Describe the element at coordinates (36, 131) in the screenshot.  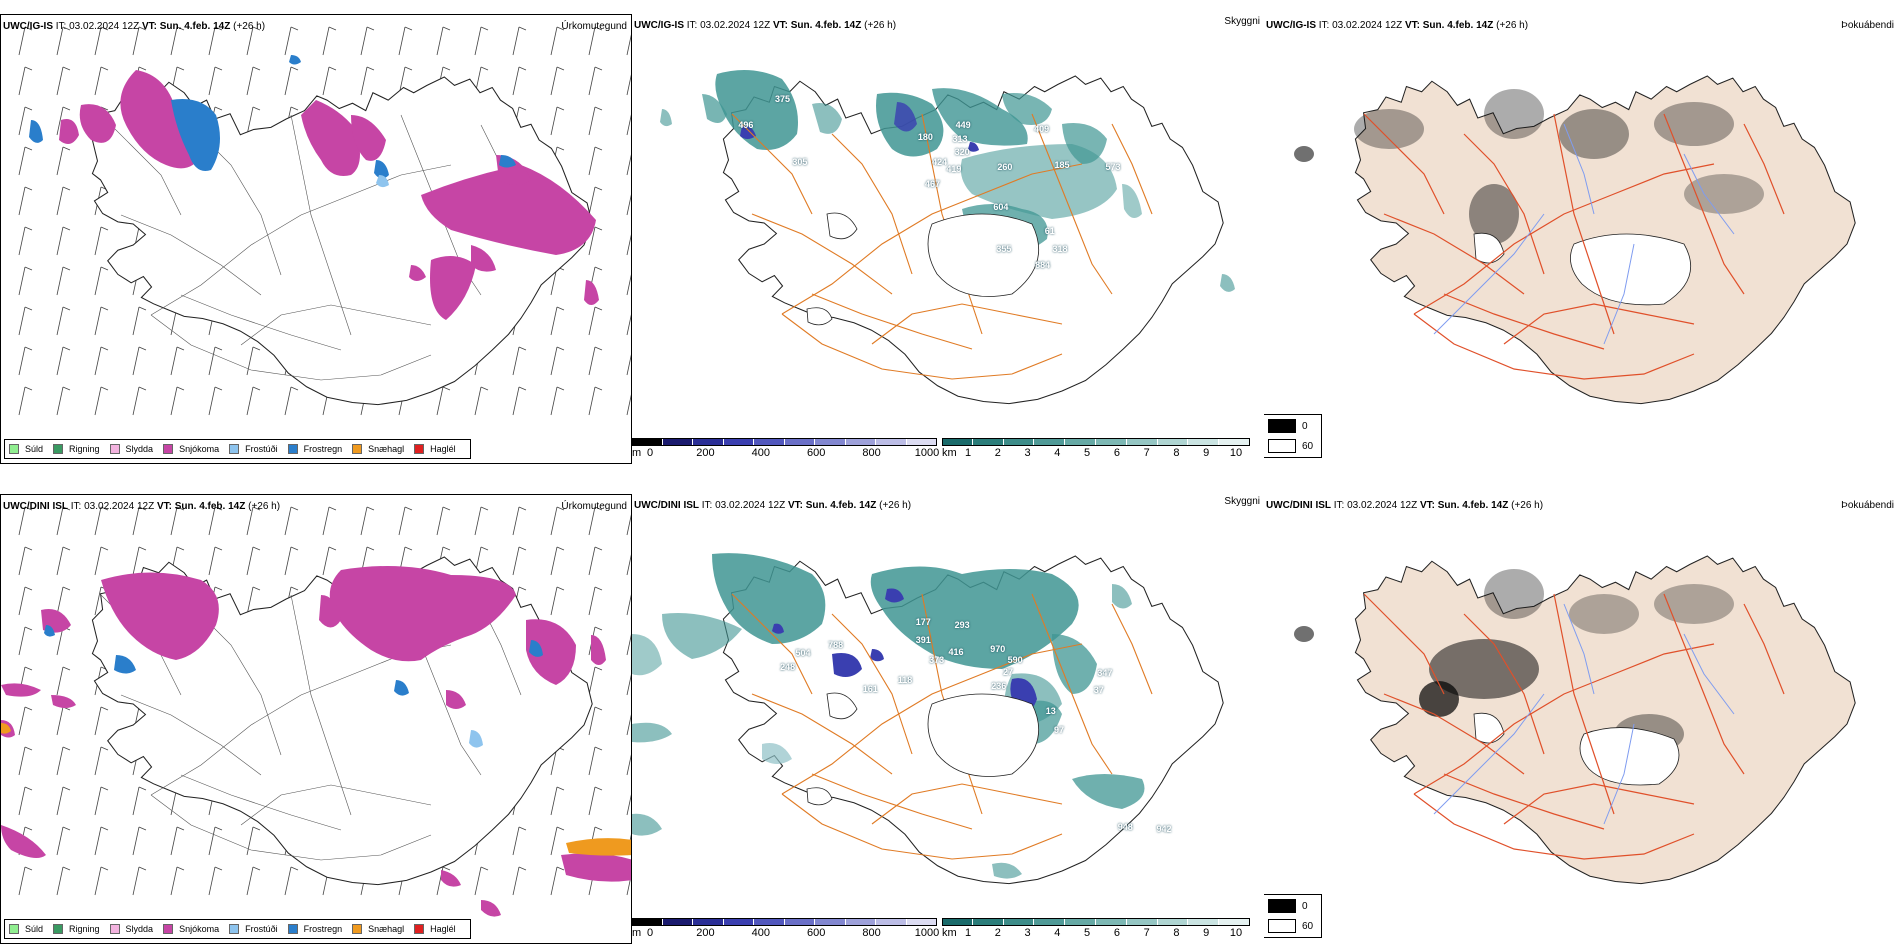
I see `freezing-rain-area` at that location.